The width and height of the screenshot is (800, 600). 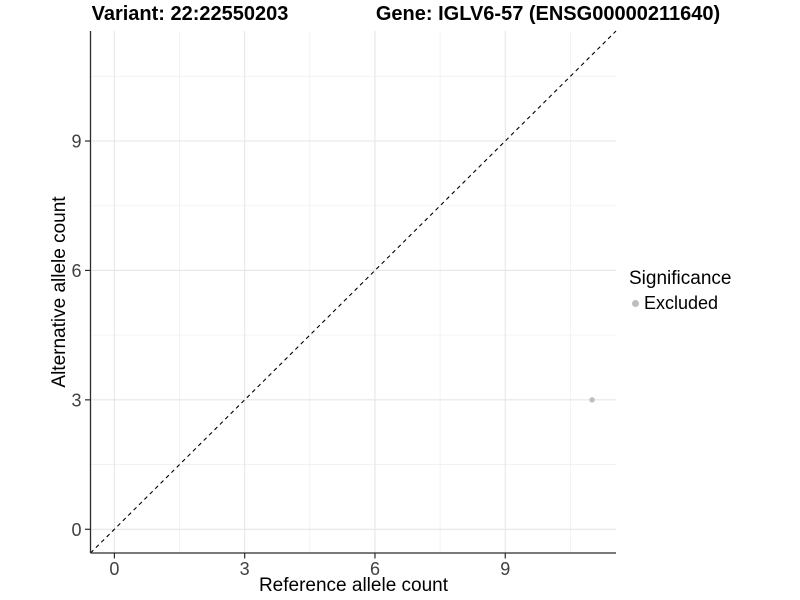 I want to click on legend-title: Significance, so click(x=680, y=278).